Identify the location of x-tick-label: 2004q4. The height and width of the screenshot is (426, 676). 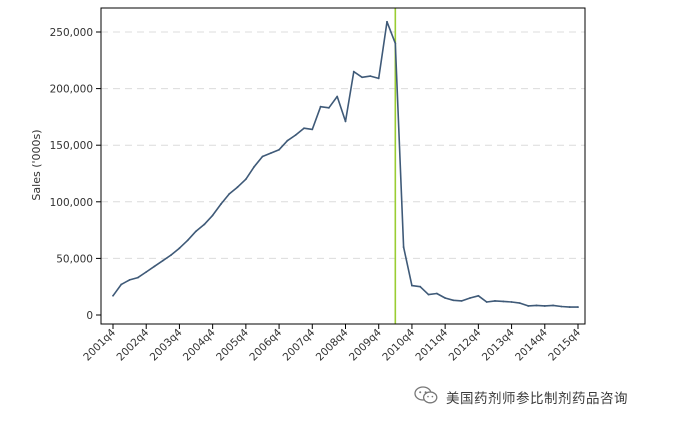
(199, 344).